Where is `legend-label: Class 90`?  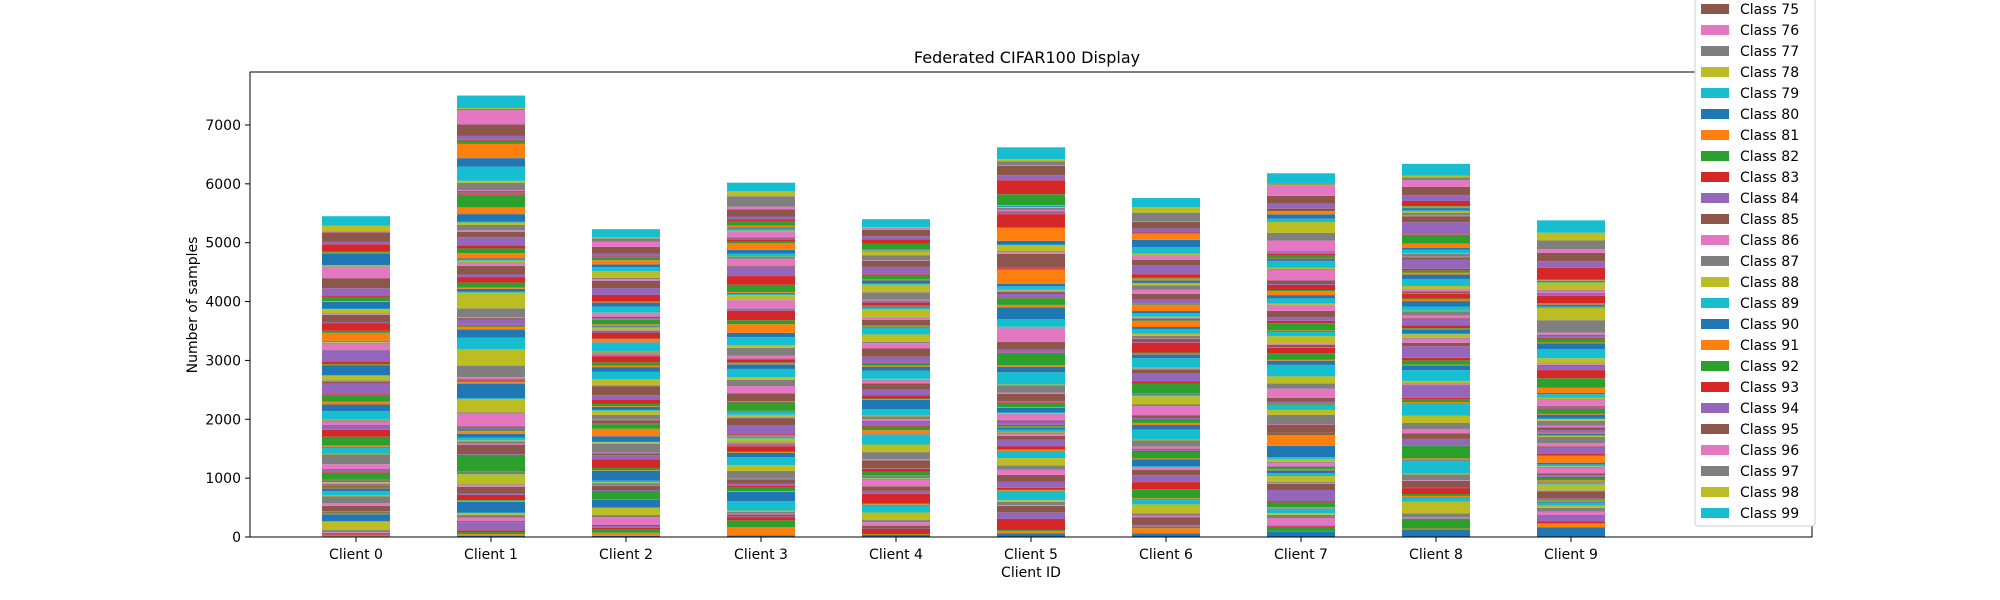 legend-label: Class 90 is located at coordinates (1769, 325).